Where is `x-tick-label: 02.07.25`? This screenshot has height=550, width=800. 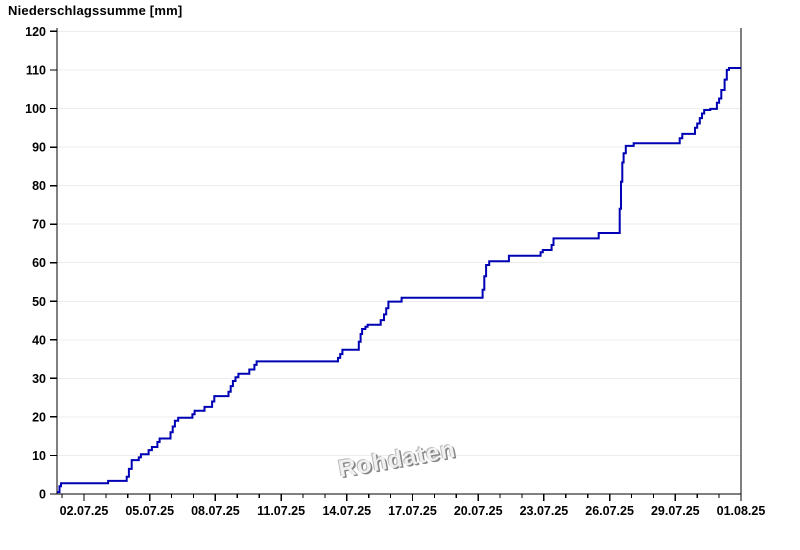 x-tick-label: 02.07.25 is located at coordinates (84, 511).